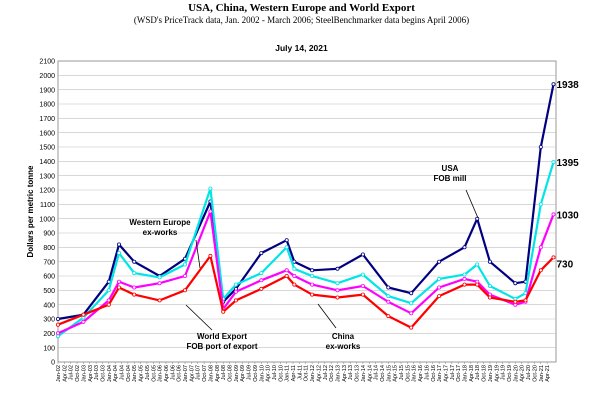  Describe the element at coordinates (421, 373) in the screenshot. I see `x-tick-label: Apr-16` at that location.